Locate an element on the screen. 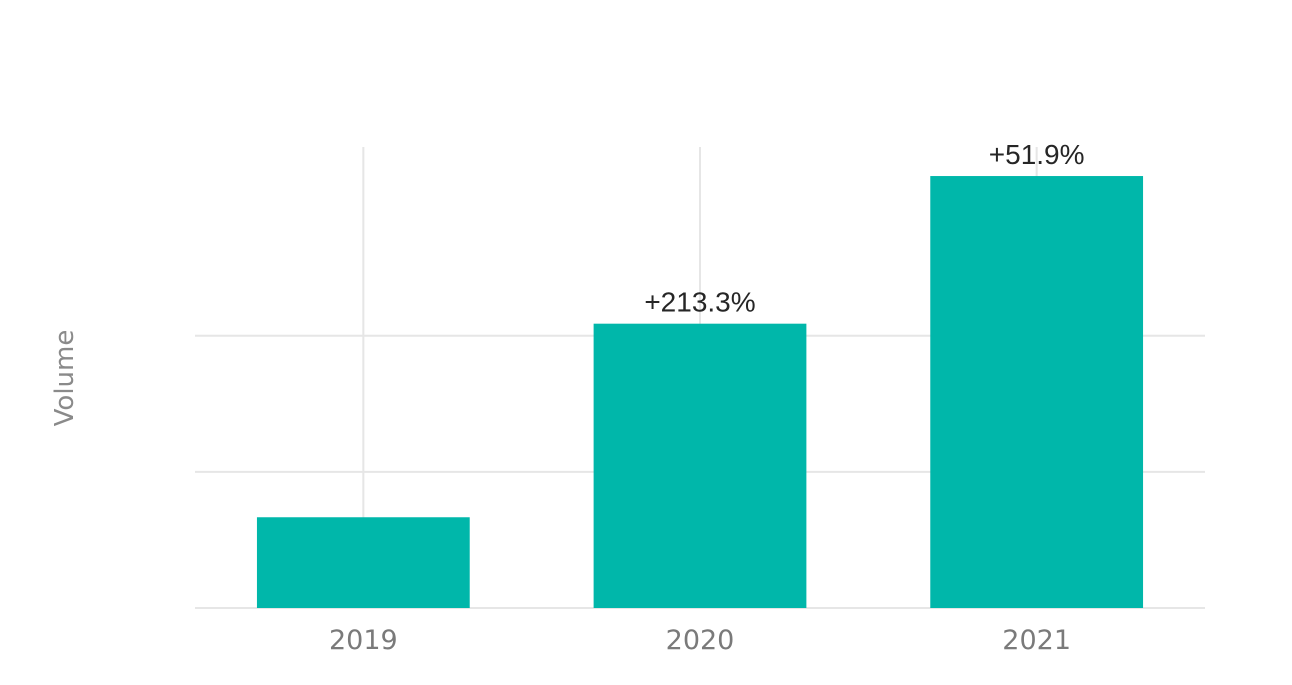 This screenshot has width=1292, height=685. y-axis-title: Volume is located at coordinates (65, 378).